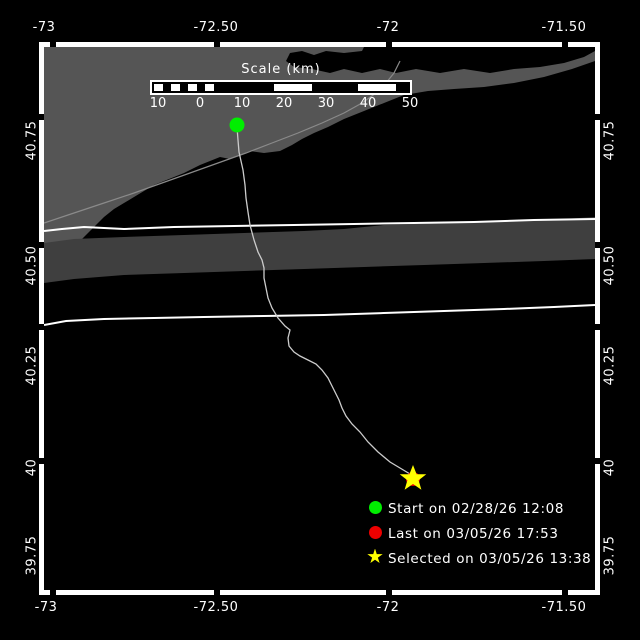 The width and height of the screenshot is (640, 640). What do you see at coordinates (326, 103) in the screenshot?
I see `scale-tick-4: 30` at bounding box center [326, 103].